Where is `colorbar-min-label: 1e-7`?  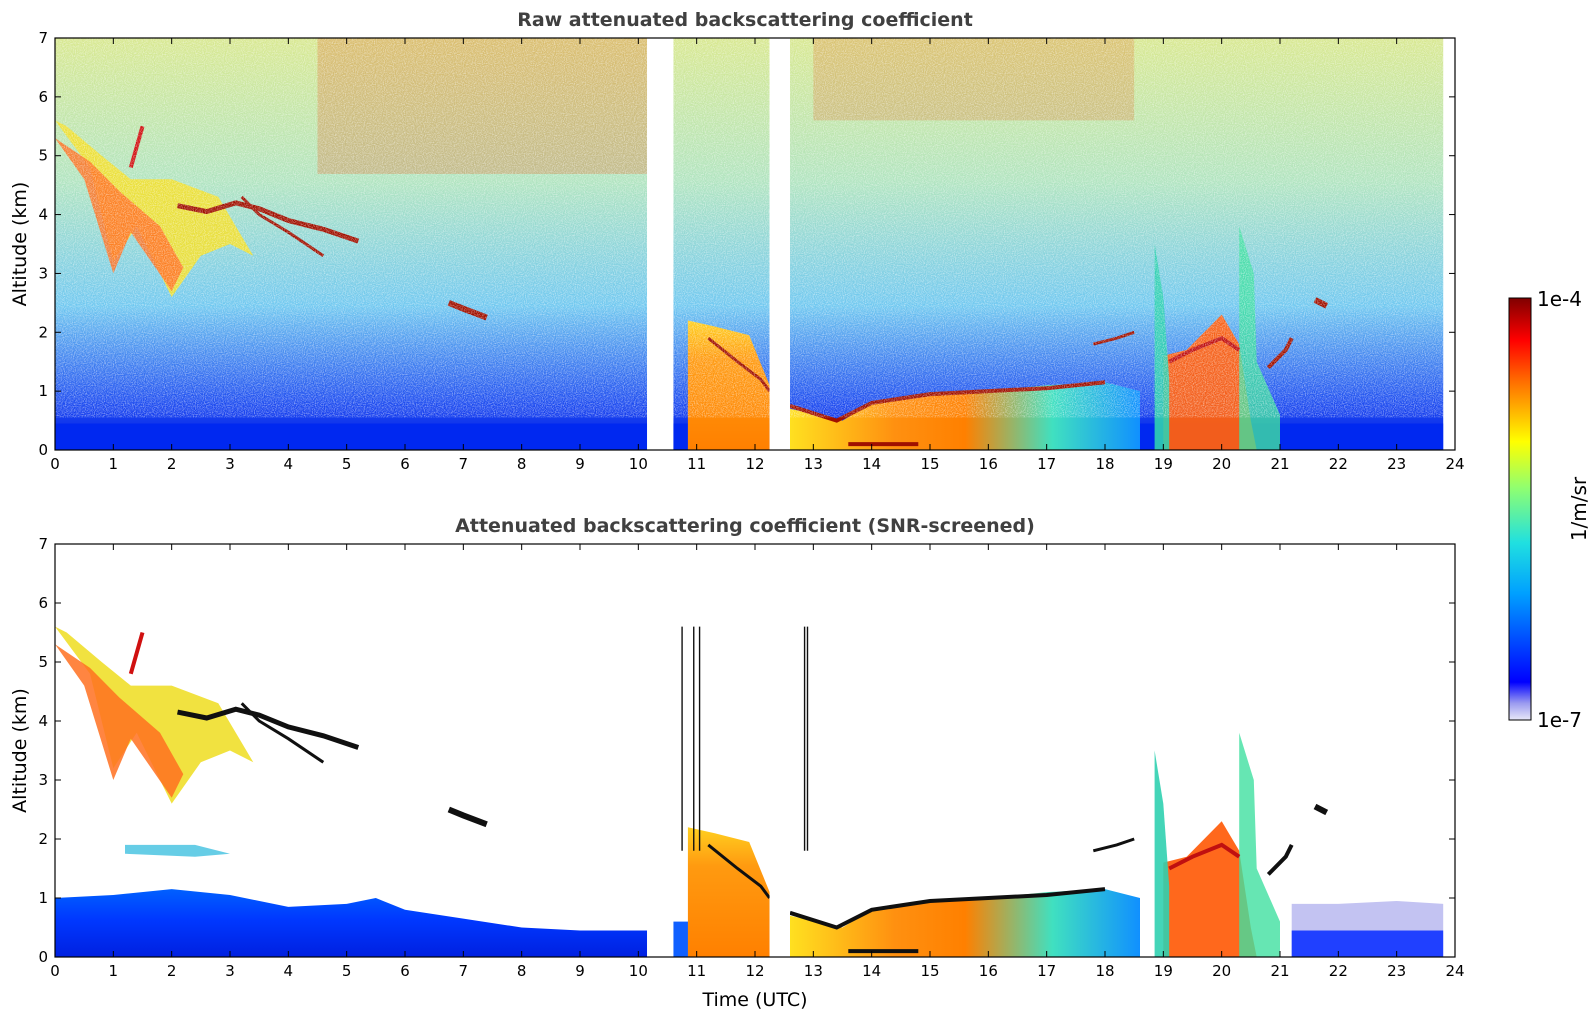
colorbar-min-label: 1e-7 is located at coordinates (1559, 720).